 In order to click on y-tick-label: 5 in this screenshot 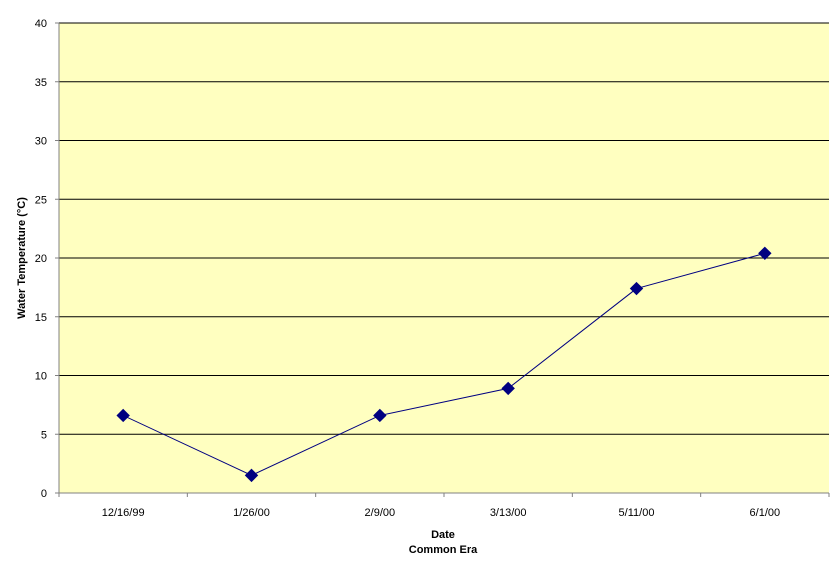, I will do `click(44, 435)`.